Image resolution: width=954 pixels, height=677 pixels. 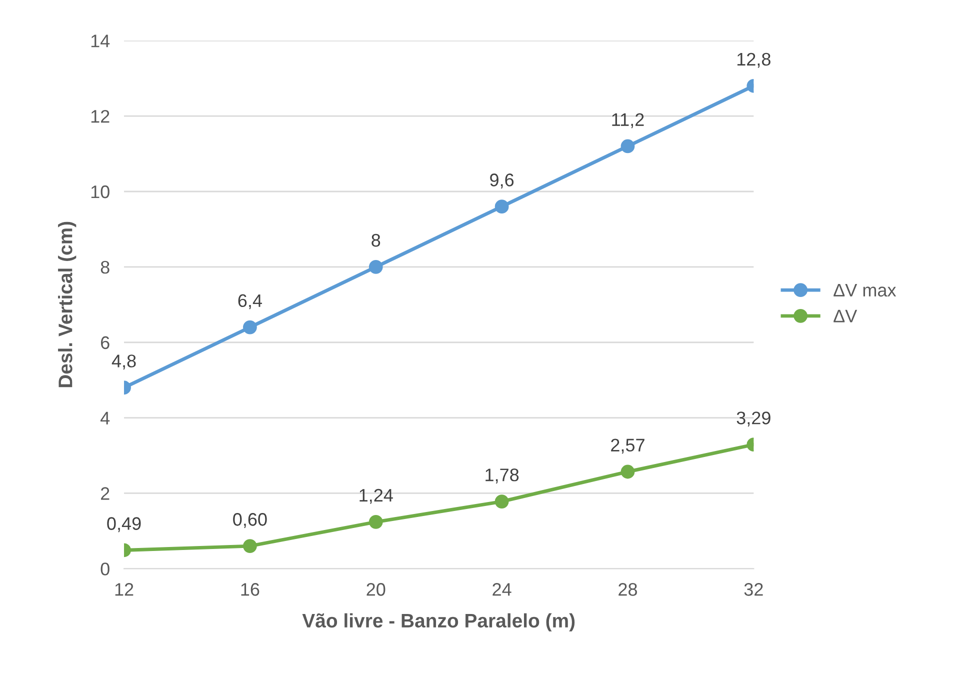 What do you see at coordinates (753, 419) in the screenshot?
I see `data-label: 3,29` at bounding box center [753, 419].